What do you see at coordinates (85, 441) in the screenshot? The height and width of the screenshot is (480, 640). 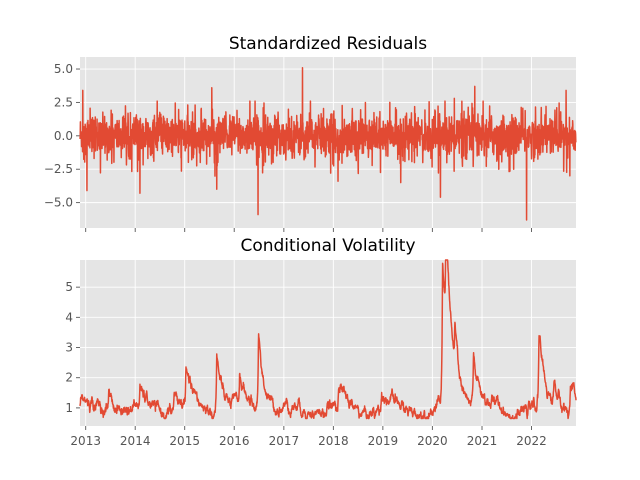 I see `x-tick-label: 2013` at bounding box center [85, 441].